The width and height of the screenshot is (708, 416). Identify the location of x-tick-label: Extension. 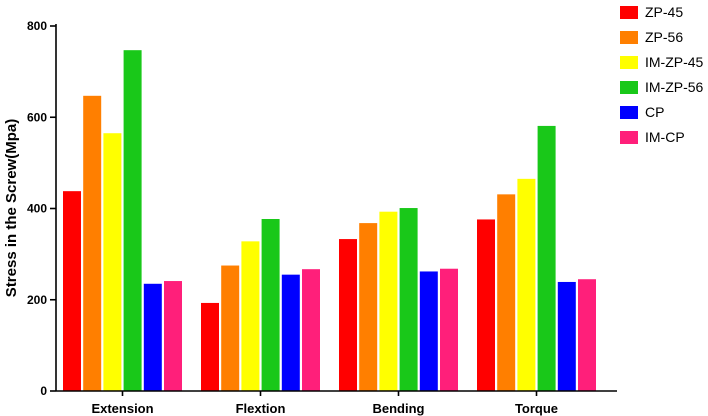
(122, 408).